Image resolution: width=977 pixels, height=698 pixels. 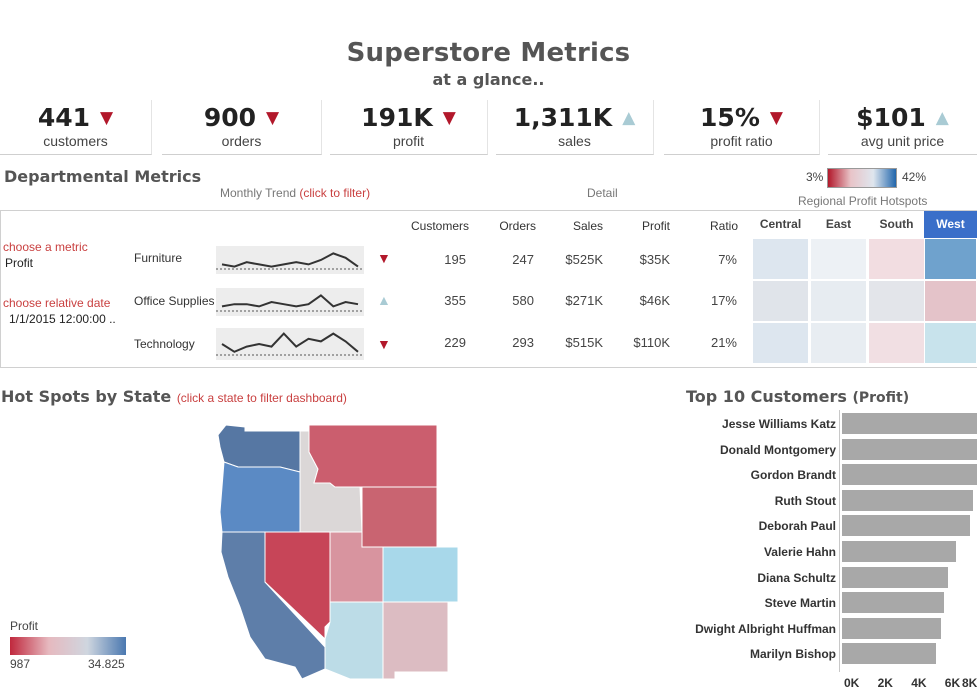 What do you see at coordinates (766, 396) in the screenshot?
I see `top-customers-title: Top 10 Customers` at bounding box center [766, 396].